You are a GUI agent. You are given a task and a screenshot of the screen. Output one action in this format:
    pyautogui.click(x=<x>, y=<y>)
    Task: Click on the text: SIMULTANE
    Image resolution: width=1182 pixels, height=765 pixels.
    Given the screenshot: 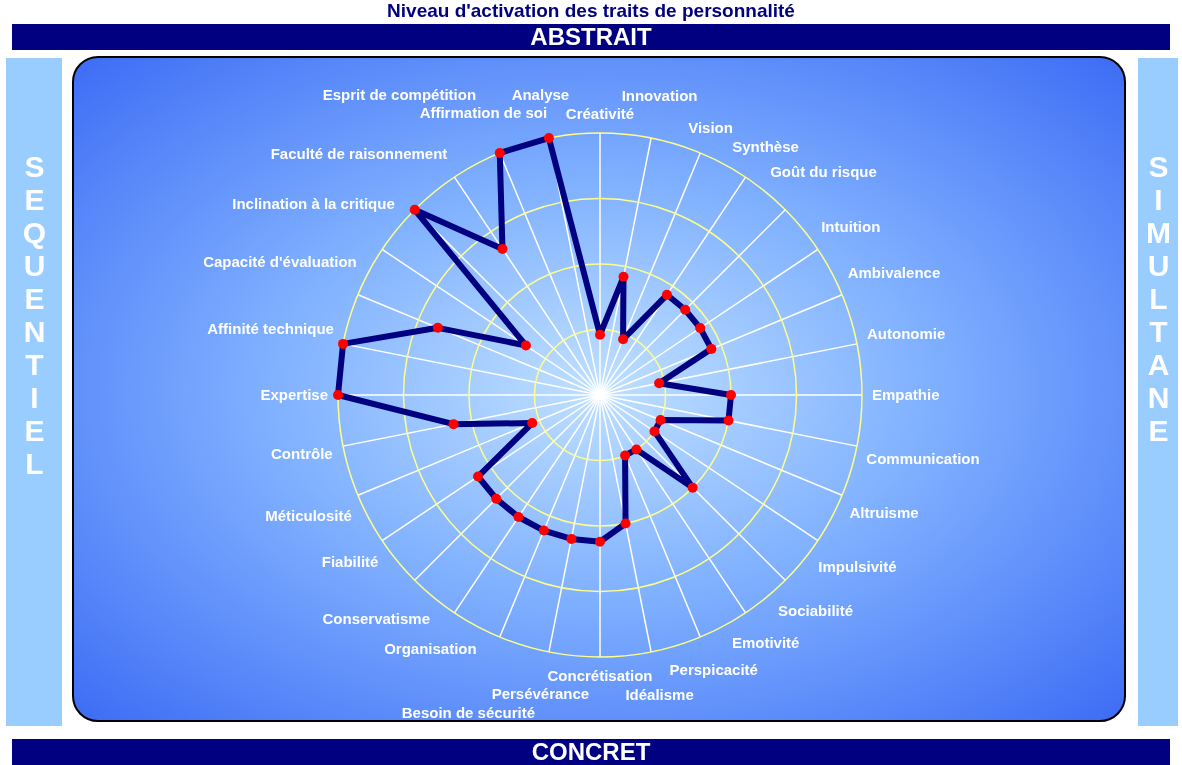 What is the action you would take?
    pyautogui.click(x=1158, y=298)
    